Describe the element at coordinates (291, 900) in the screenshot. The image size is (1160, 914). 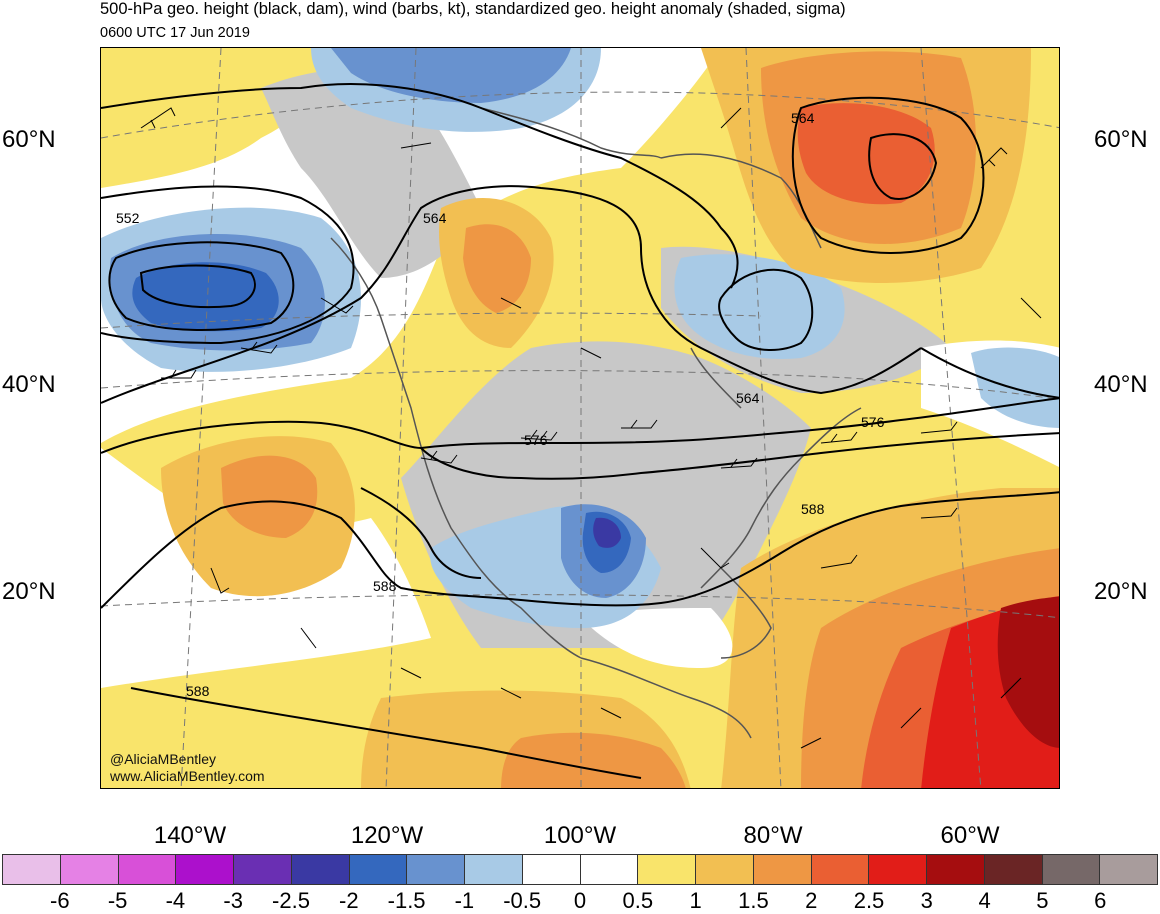
I see `colorbar-tick-label: -2.5` at that location.